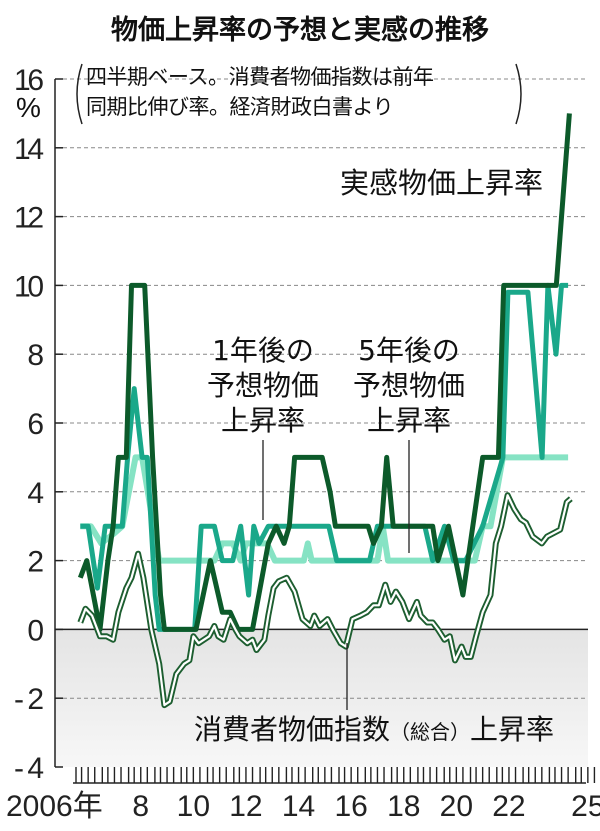  What do you see at coordinates (29, 768) in the screenshot?
I see `y-tick-label: -4` at bounding box center [29, 768].